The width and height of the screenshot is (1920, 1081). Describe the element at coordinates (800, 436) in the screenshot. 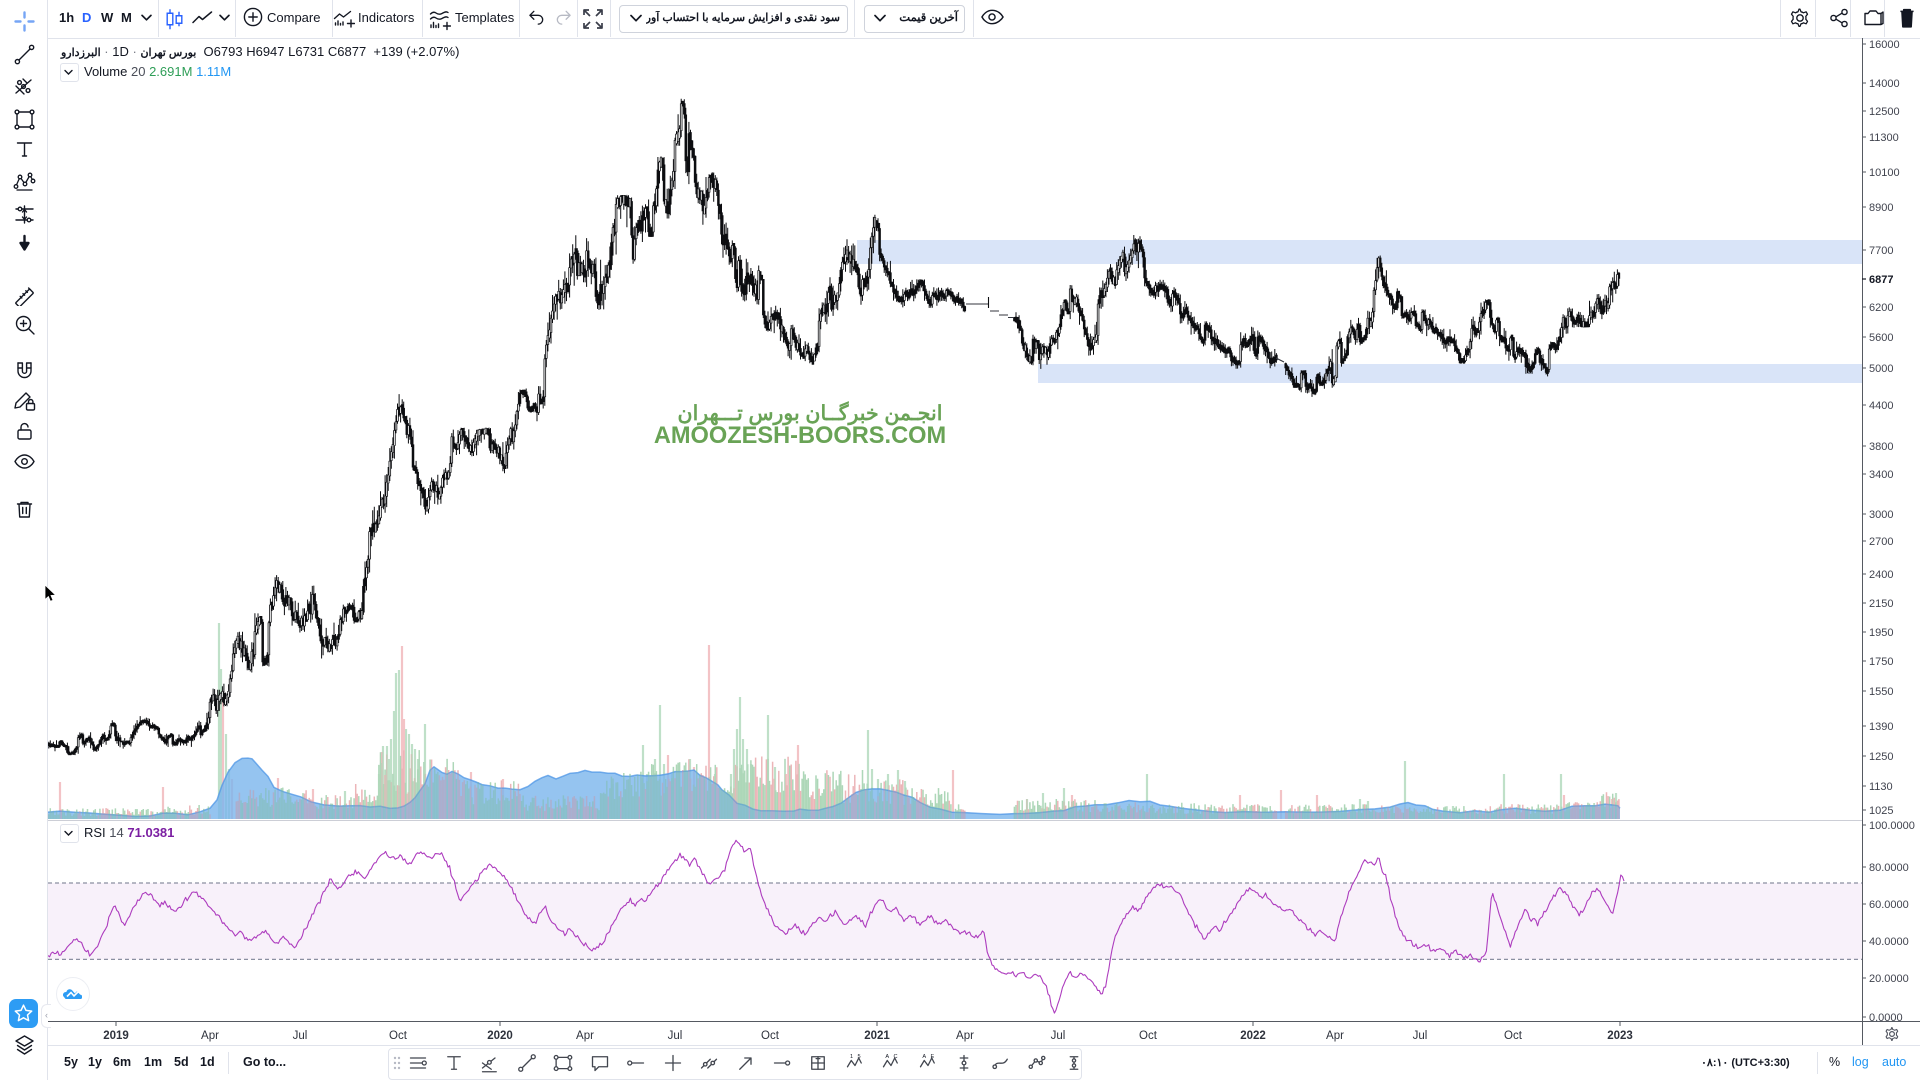

I see `svg-text: AMOOZESH-BOORS.COM` at that location.